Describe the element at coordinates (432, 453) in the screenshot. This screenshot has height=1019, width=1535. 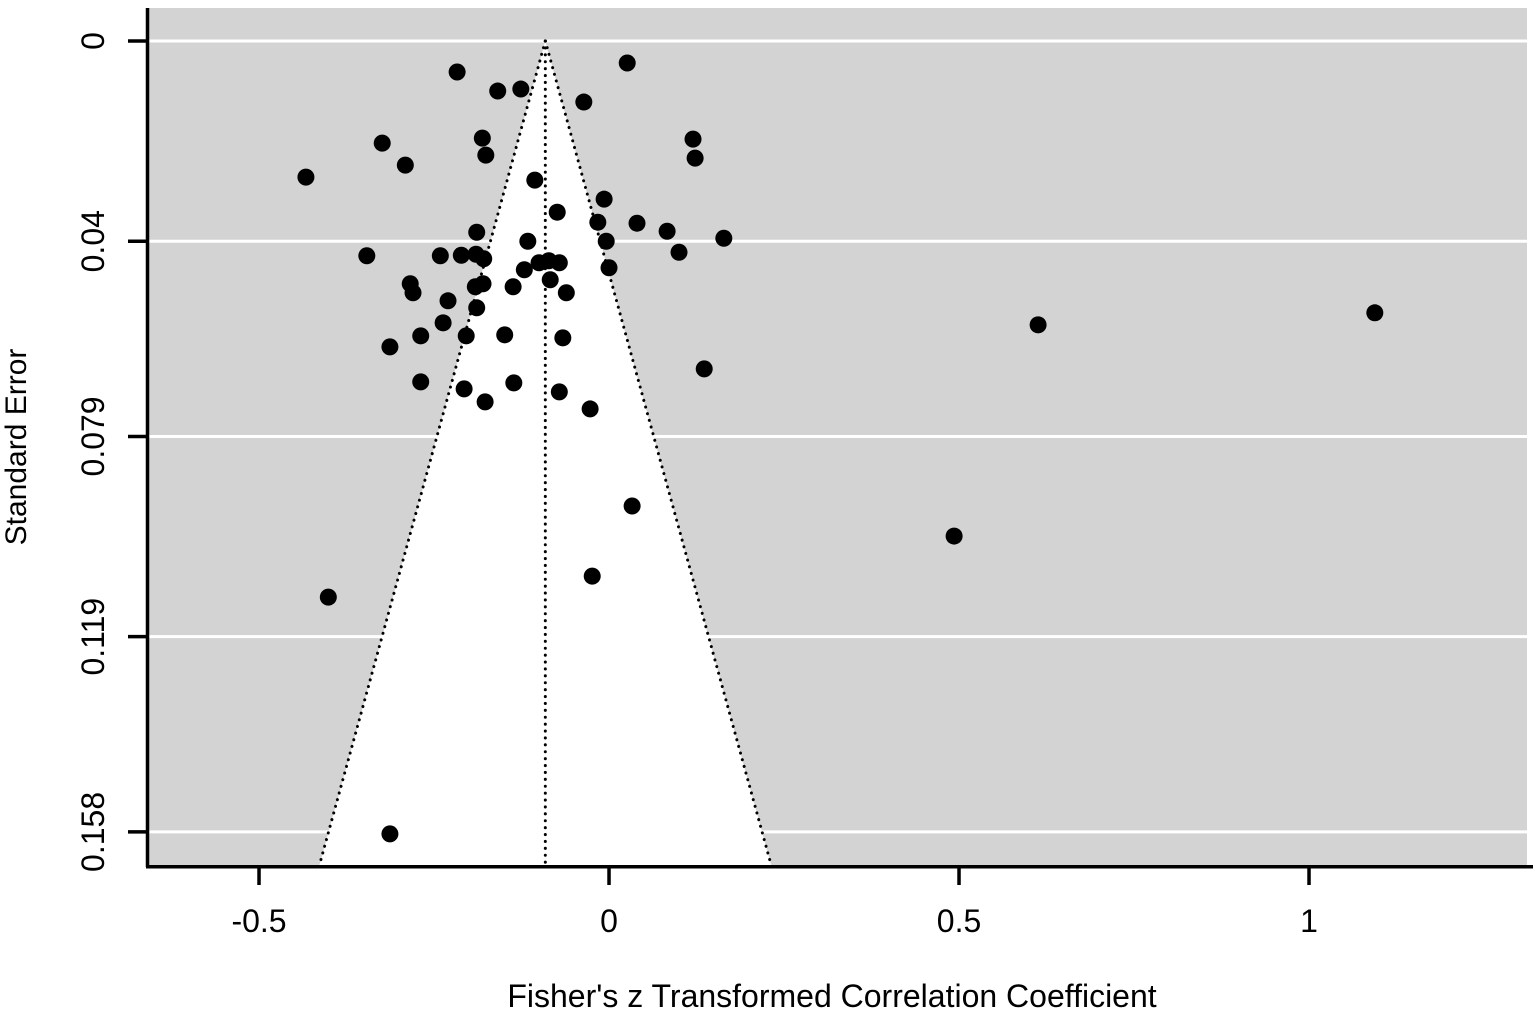
I see `funnel-left-edge-dotted-line` at that location.